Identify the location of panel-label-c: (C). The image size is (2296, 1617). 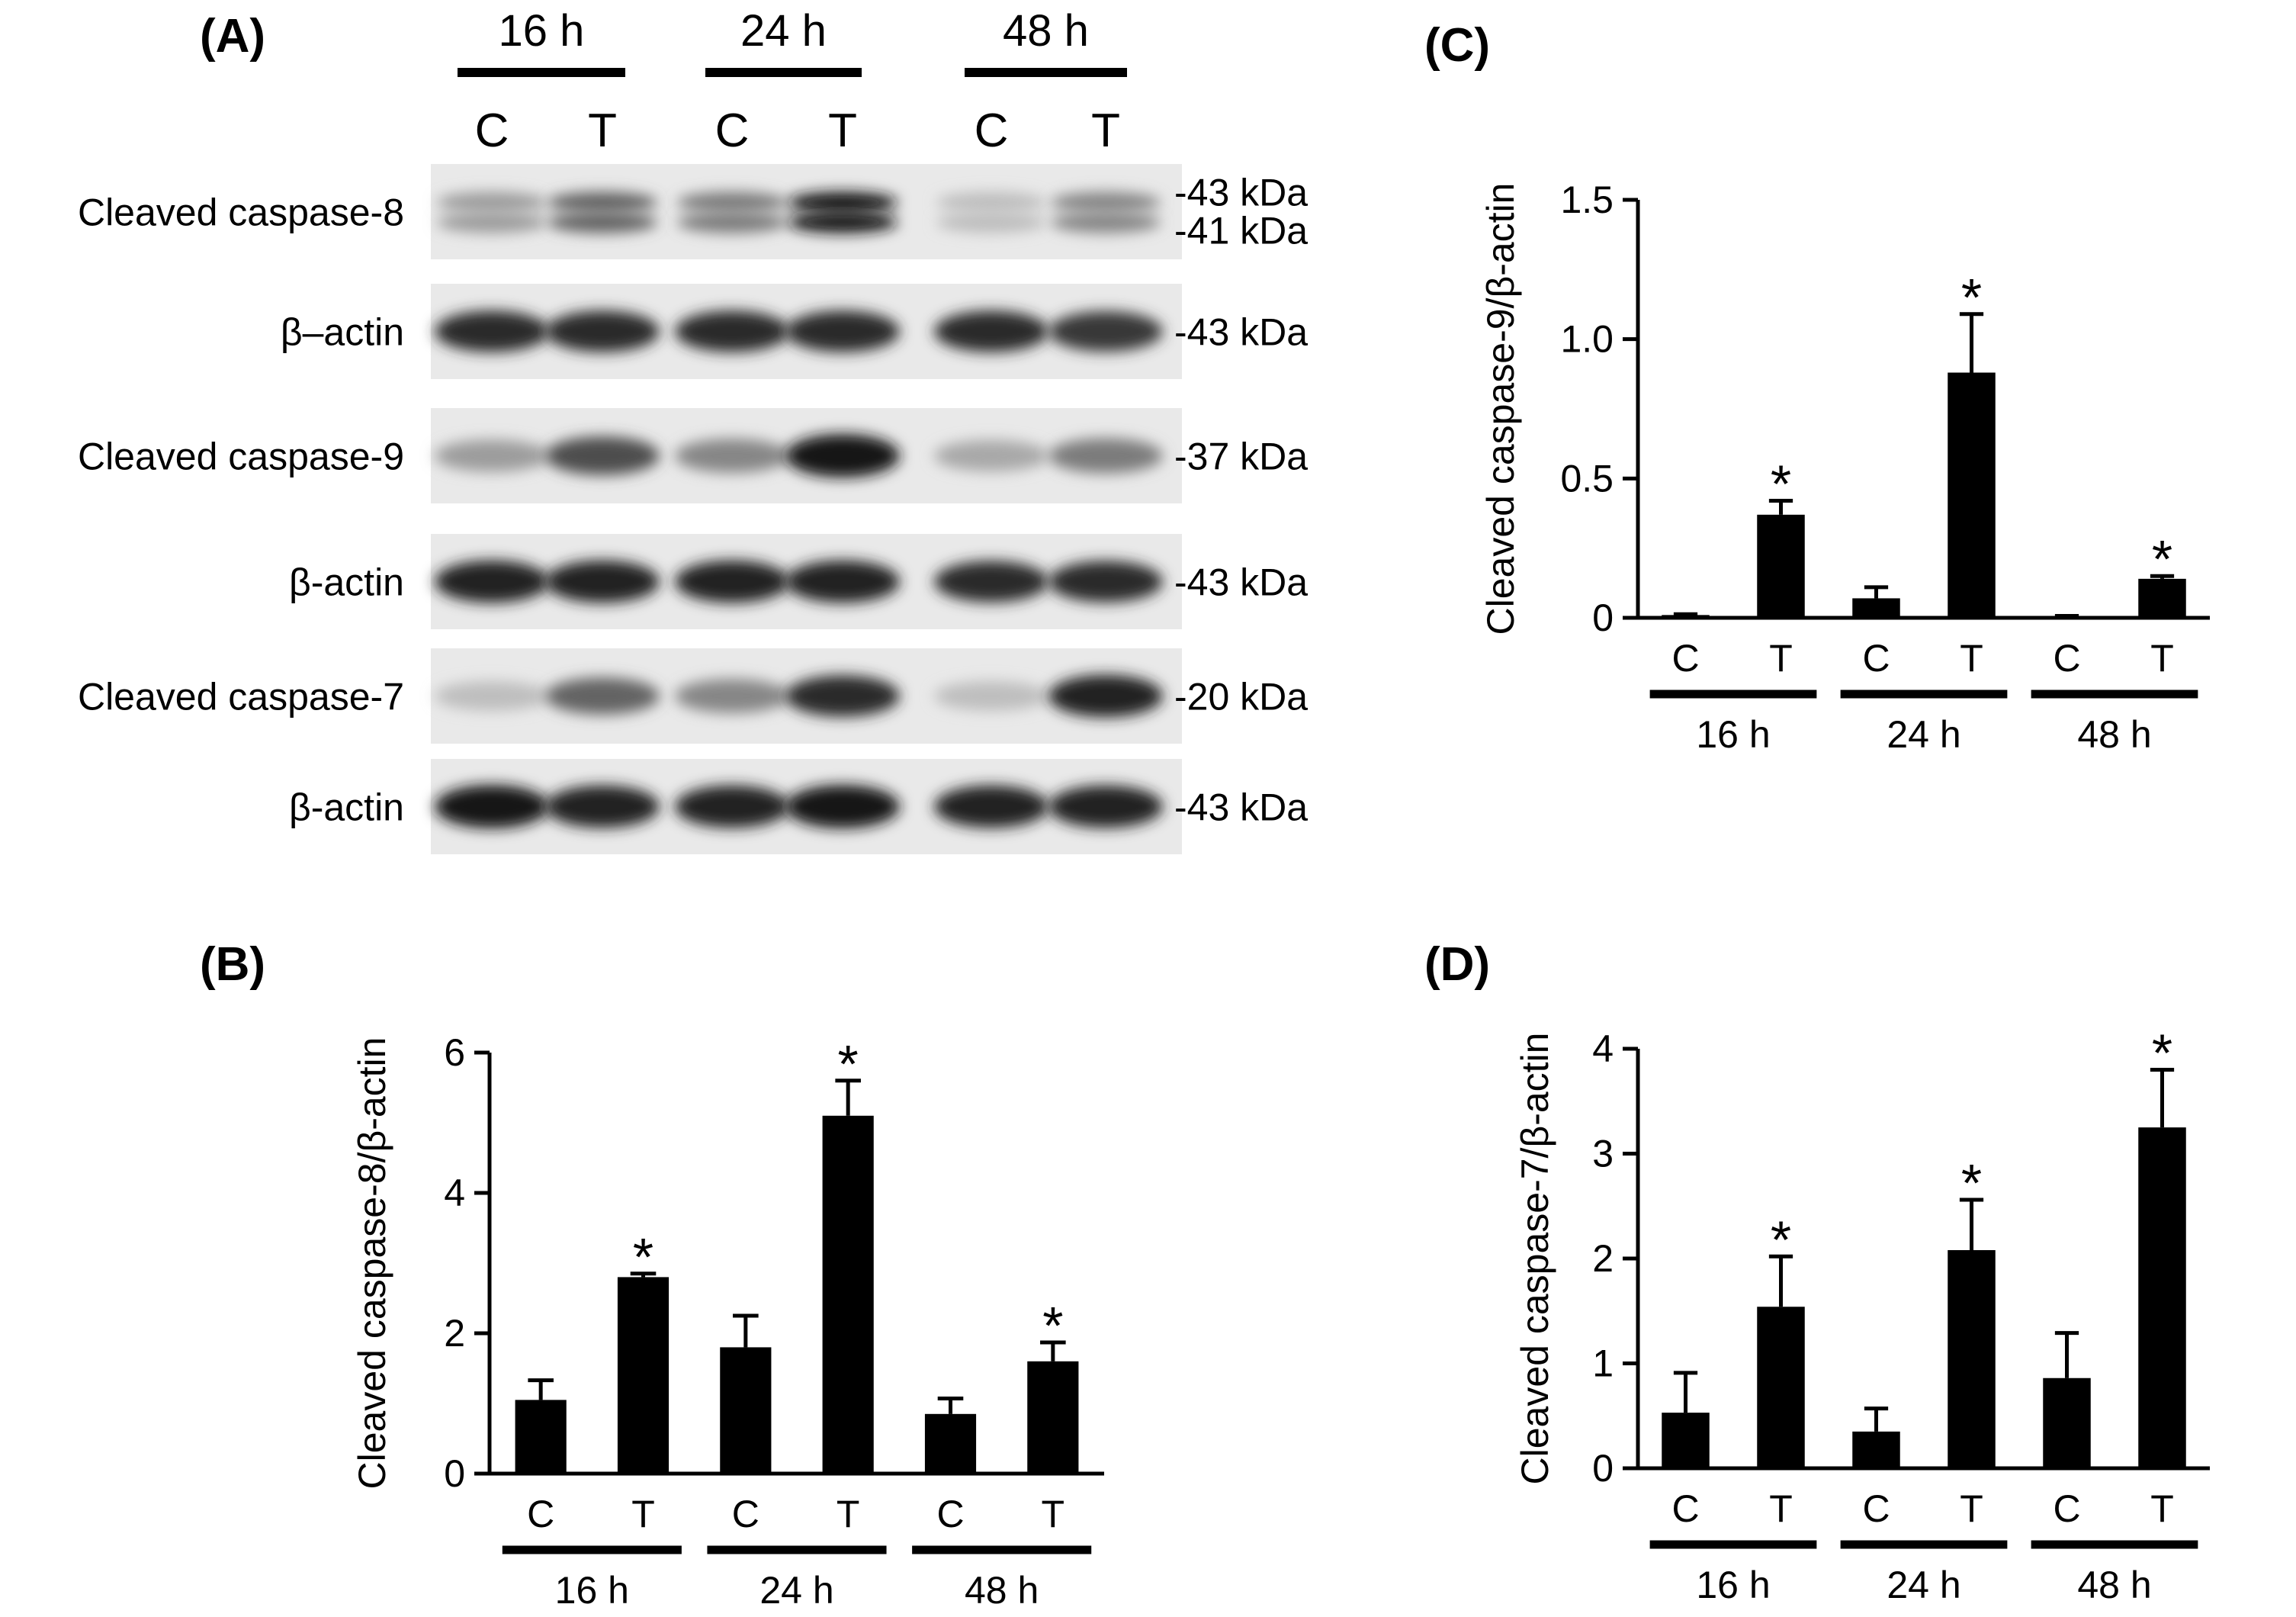
(1457, 45).